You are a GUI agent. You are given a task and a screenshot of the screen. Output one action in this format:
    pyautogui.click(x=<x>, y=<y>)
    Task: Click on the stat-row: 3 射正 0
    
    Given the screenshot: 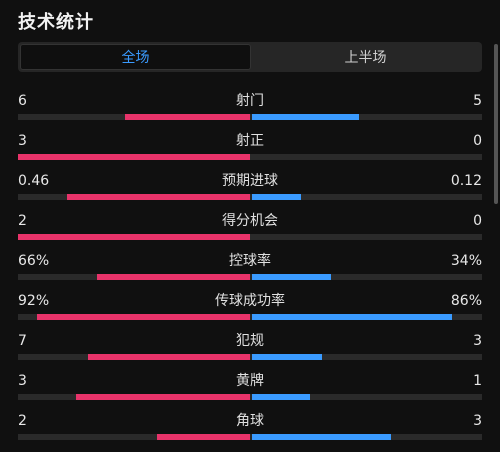 What is the action you would take?
    pyautogui.click(x=250, y=152)
    